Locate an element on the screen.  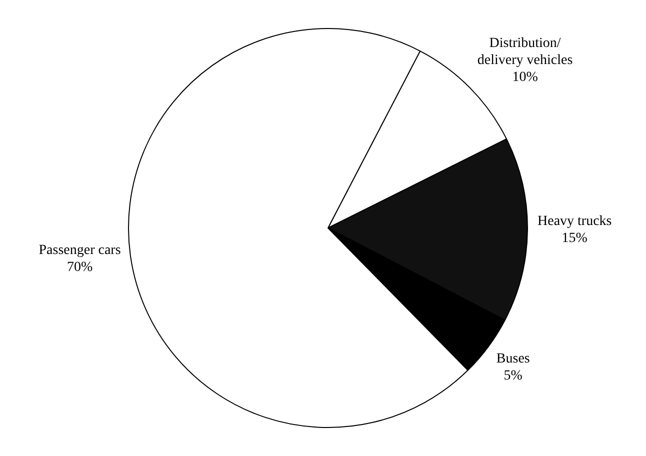
slice-label: Buses is located at coordinates (513, 358).